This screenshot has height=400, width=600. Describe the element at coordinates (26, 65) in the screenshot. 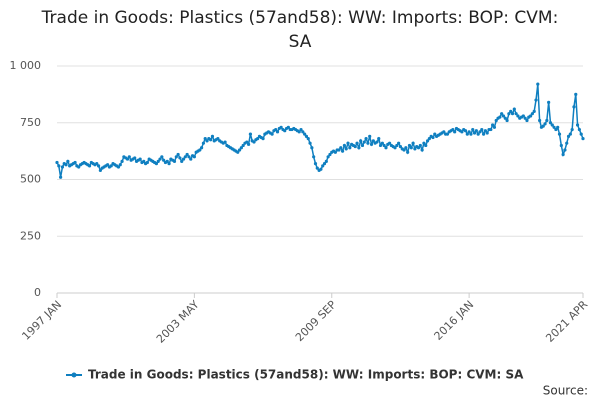

I see `y-tick-label: 1 000` at that location.